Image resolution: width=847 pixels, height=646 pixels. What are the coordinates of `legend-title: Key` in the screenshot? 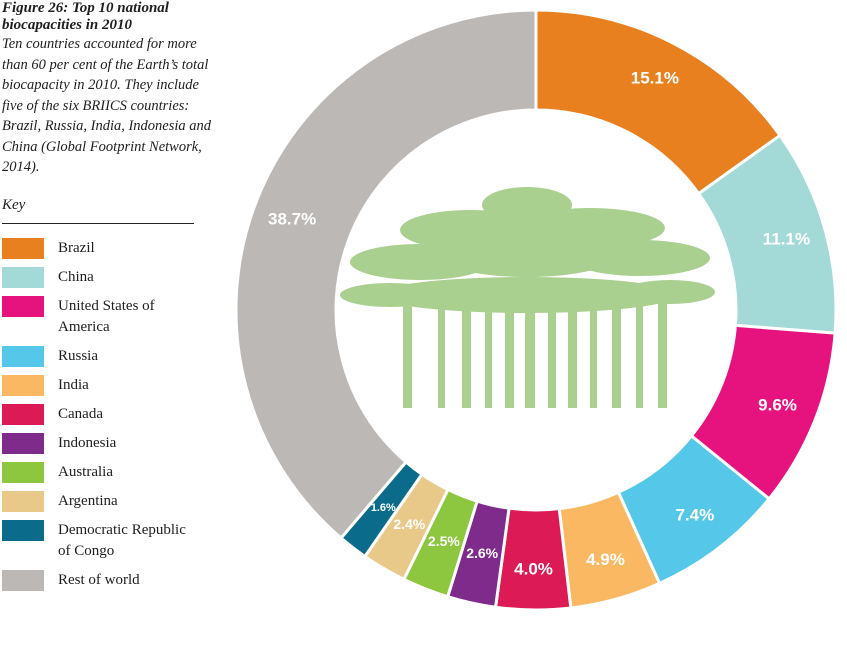 It's located at (98, 210).